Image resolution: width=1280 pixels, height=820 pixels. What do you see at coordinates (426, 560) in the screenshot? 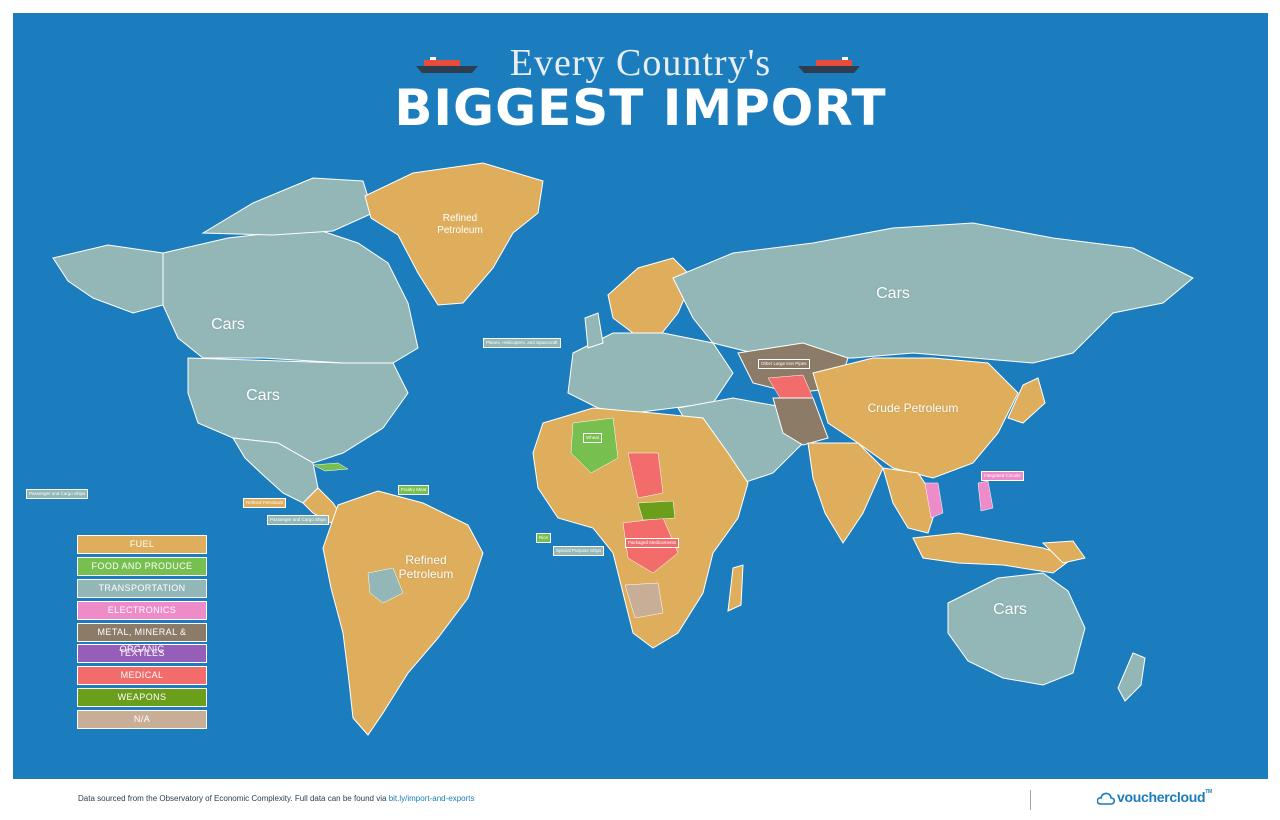
I see `label-brazil-line1: Refined` at bounding box center [426, 560].